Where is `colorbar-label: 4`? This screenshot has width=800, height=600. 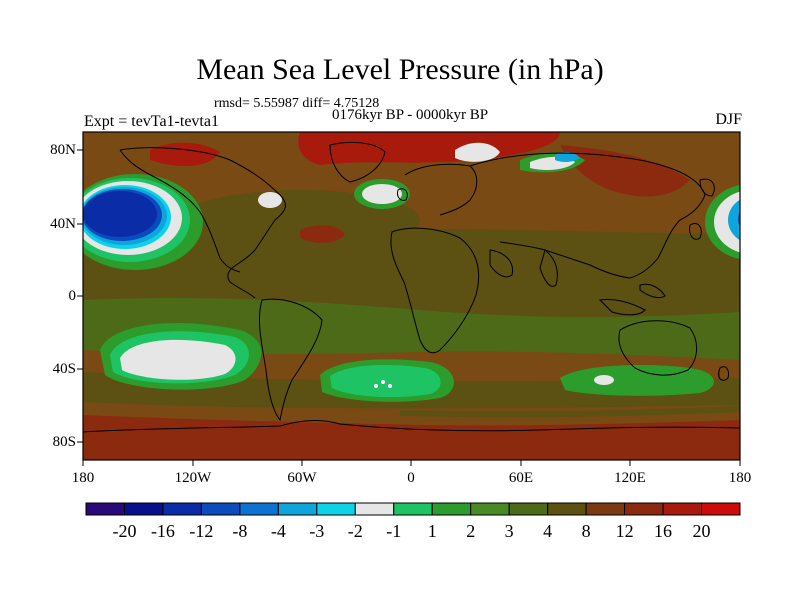
colorbar-label: 4 is located at coordinates (548, 531).